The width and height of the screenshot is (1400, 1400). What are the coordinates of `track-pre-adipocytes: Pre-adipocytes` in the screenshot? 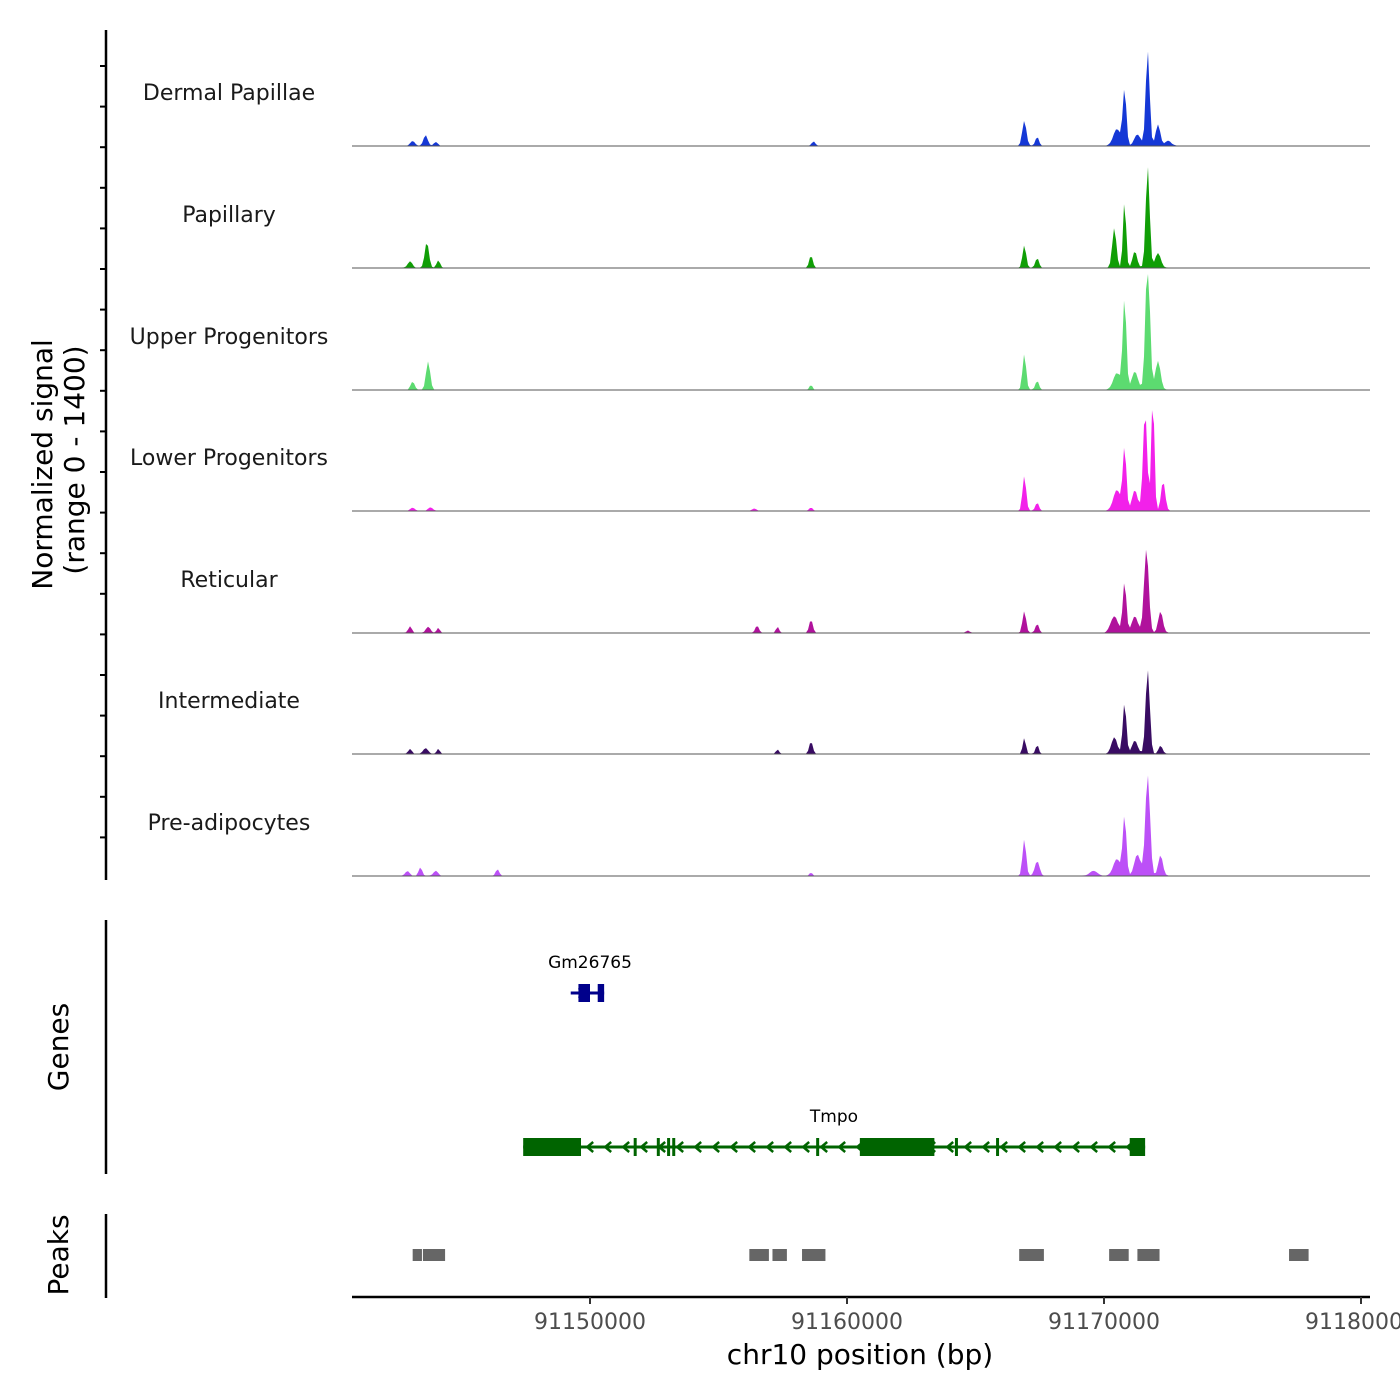 It's located at (759, 826).